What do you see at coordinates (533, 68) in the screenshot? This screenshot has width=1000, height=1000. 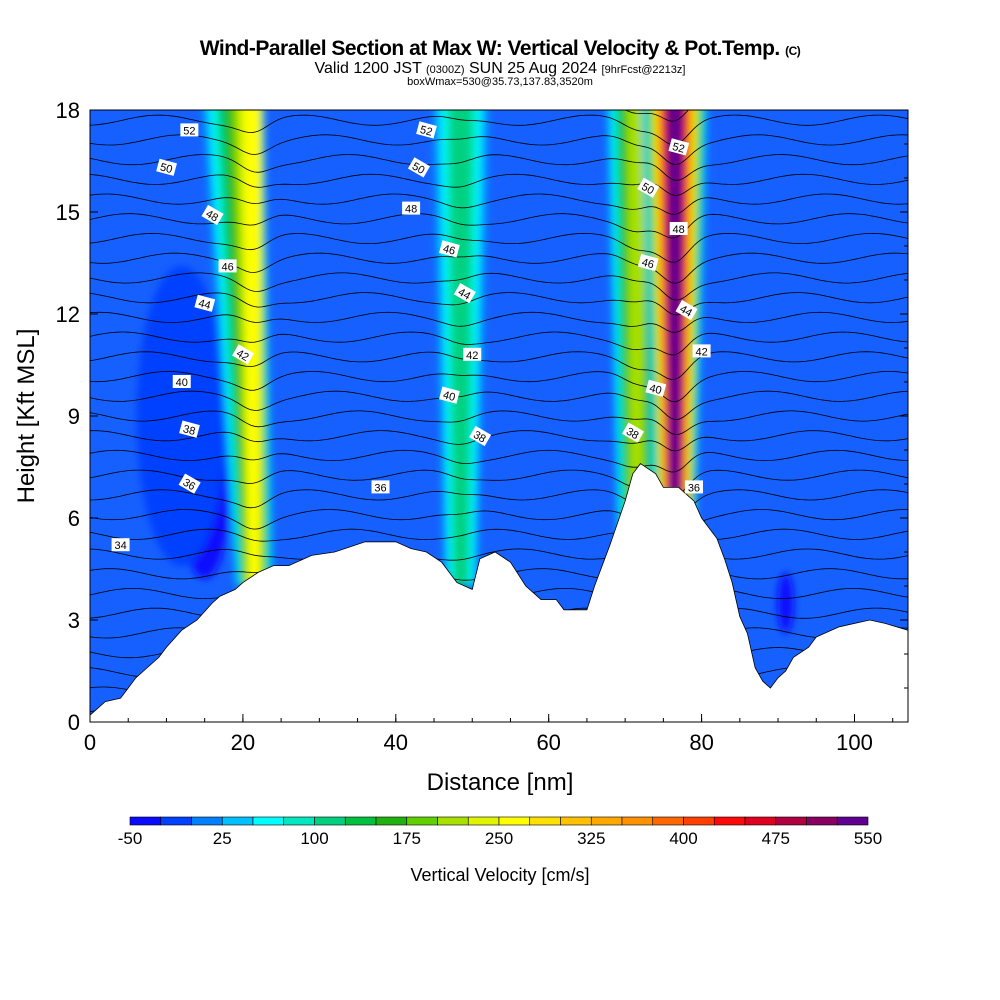 I see `valid-date: SUN 25 Aug 2024` at bounding box center [533, 68].